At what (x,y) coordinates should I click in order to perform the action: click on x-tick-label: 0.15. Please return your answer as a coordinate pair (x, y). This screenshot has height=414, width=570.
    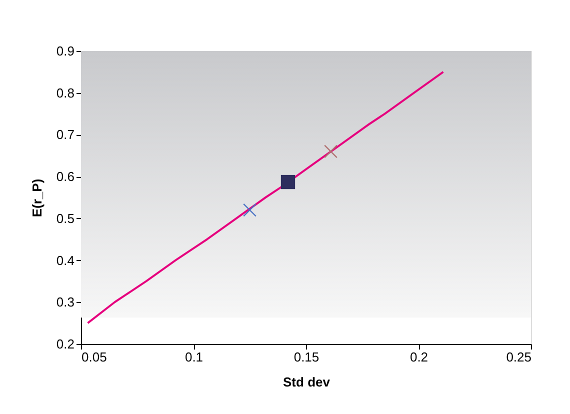
    Looking at the image, I should click on (307, 357).